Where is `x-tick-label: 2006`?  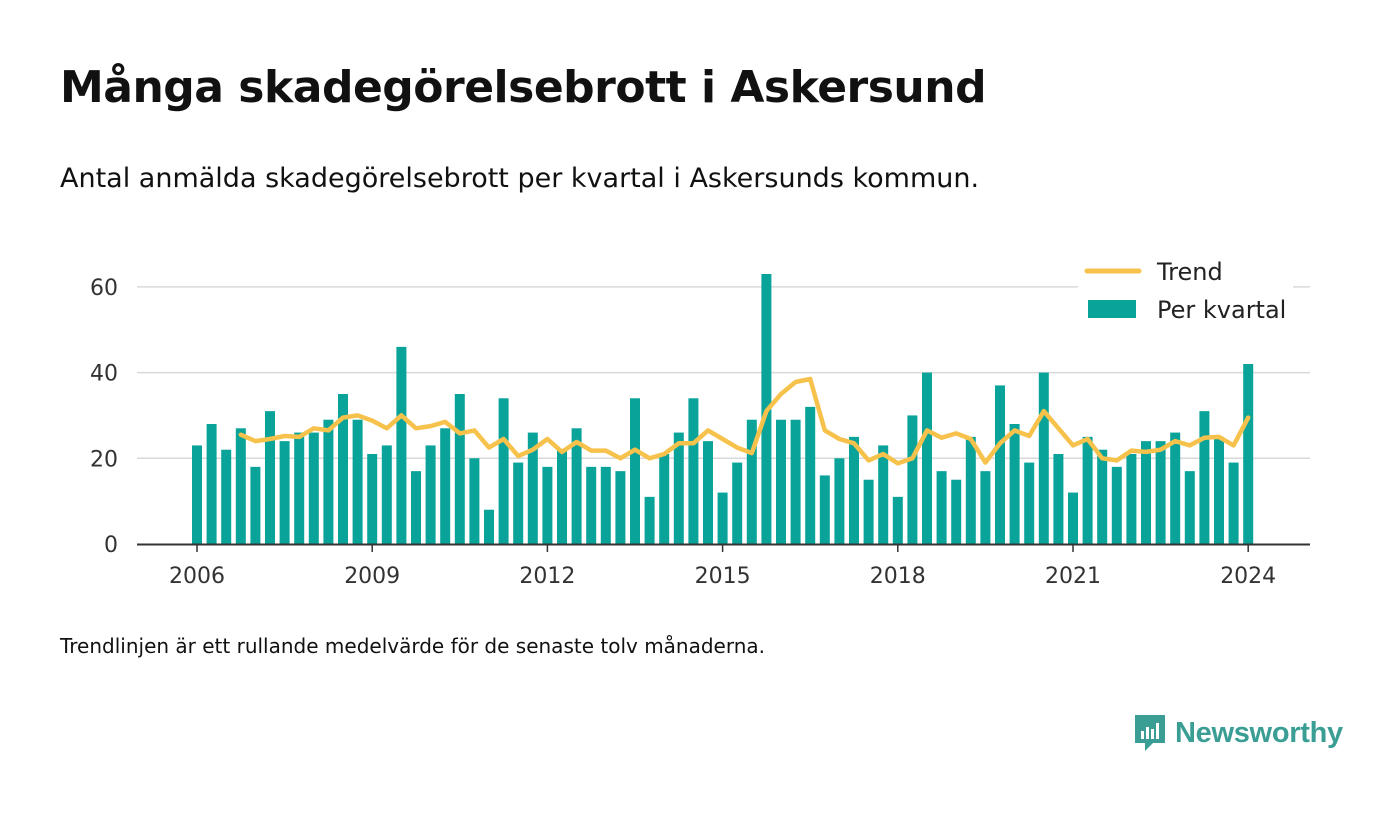 x-tick-label: 2006 is located at coordinates (197, 576).